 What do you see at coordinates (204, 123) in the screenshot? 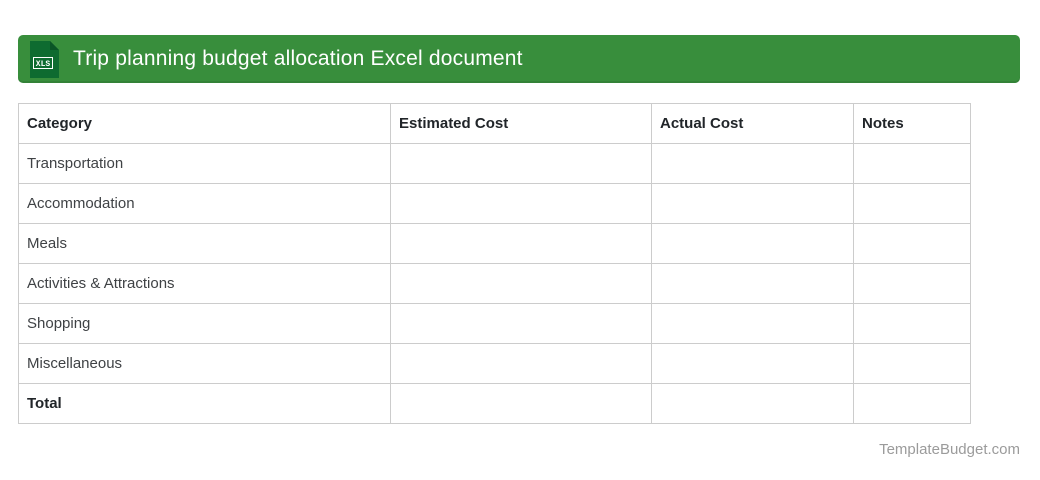
I see `column-header-category: Category` at bounding box center [204, 123].